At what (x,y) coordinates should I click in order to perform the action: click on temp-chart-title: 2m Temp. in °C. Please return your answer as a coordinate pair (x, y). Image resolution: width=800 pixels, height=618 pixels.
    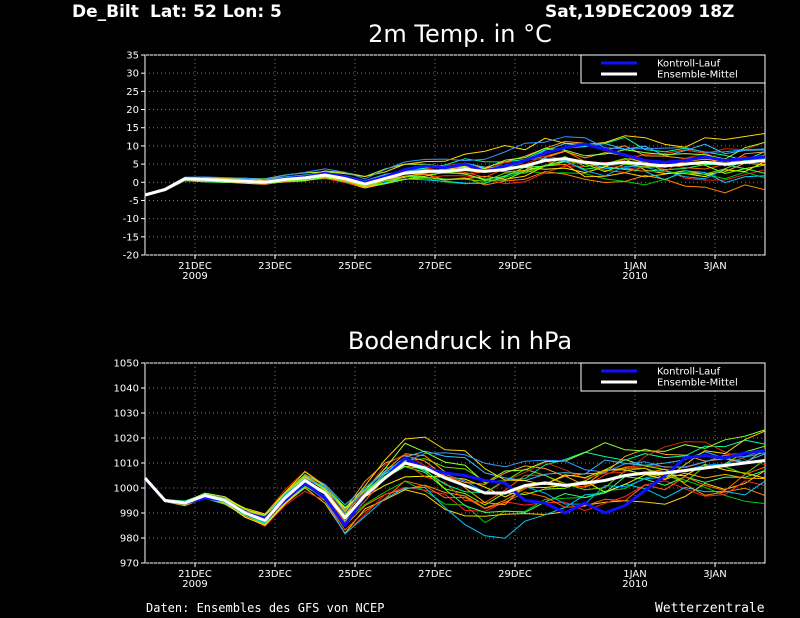
    Looking at the image, I should click on (460, 34).